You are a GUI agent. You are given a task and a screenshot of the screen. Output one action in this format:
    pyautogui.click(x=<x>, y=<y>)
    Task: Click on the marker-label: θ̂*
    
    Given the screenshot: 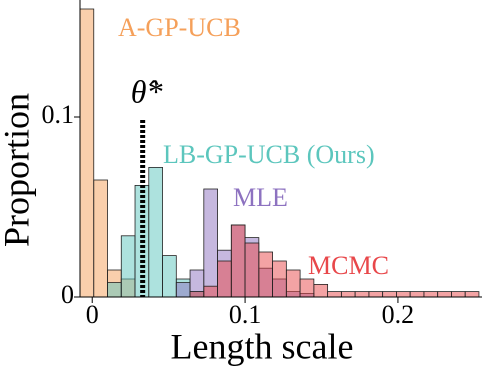 What is the action you would take?
    pyautogui.click(x=147, y=91)
    